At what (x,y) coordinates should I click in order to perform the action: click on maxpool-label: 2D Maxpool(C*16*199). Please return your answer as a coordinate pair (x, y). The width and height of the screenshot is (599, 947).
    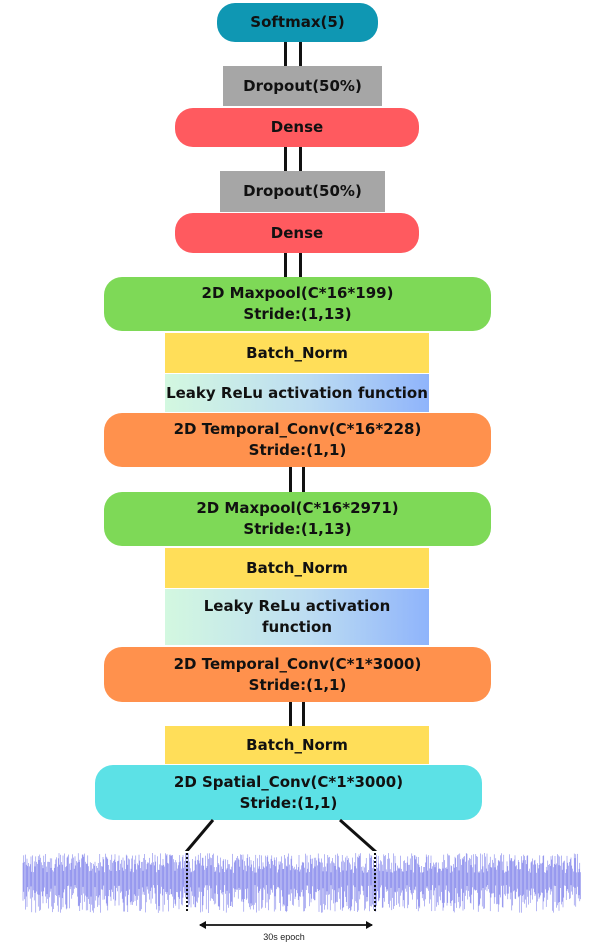
    Looking at the image, I should click on (297, 293).